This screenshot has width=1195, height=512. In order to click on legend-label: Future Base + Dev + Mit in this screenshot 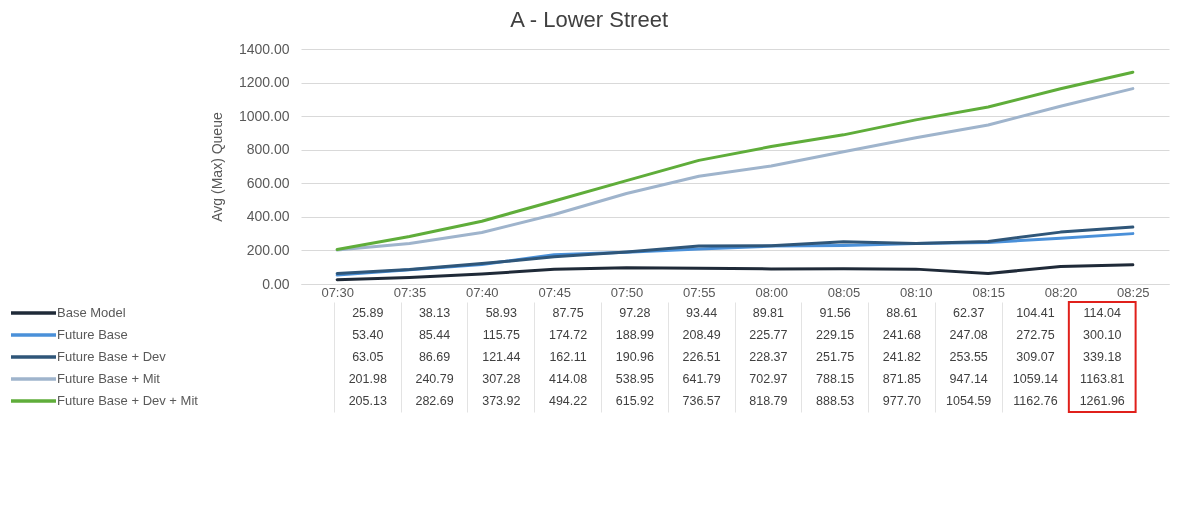, I will do `click(128, 400)`.